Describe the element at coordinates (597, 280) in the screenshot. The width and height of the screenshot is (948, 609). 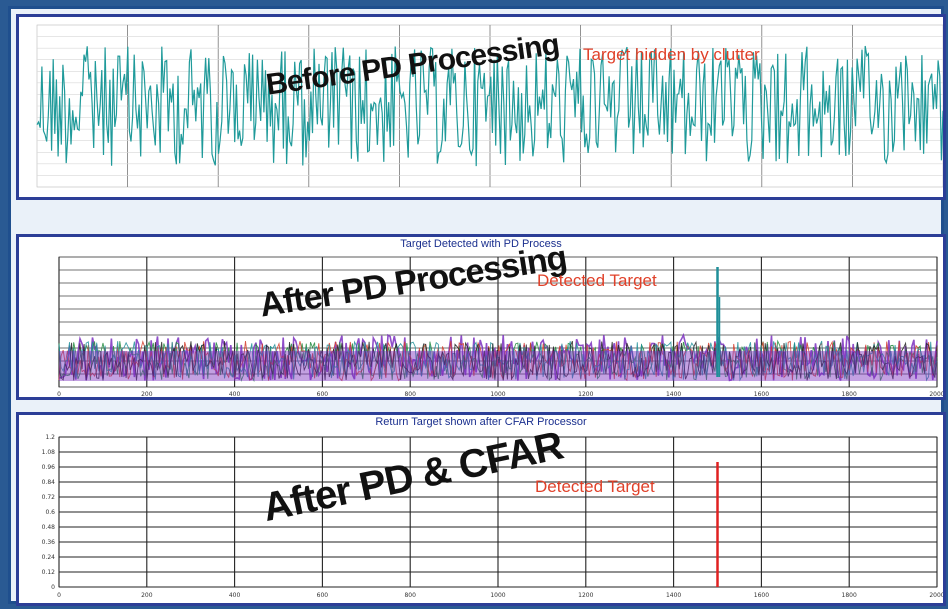
I see `after-pd-detected-annotation: Detected Target` at that location.